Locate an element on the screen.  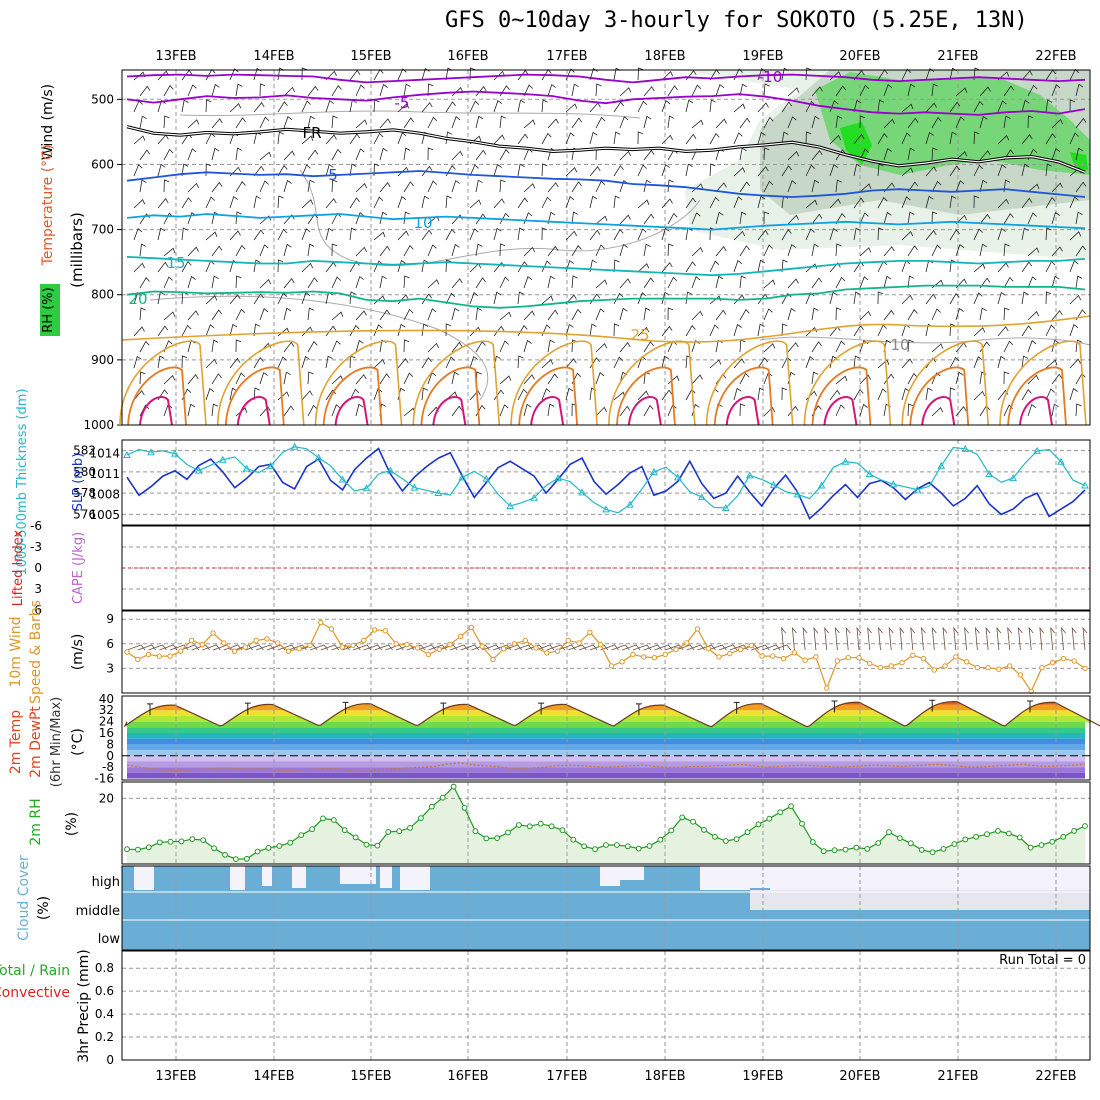
temp-tick-4: 16 is located at coordinates (106, 733).